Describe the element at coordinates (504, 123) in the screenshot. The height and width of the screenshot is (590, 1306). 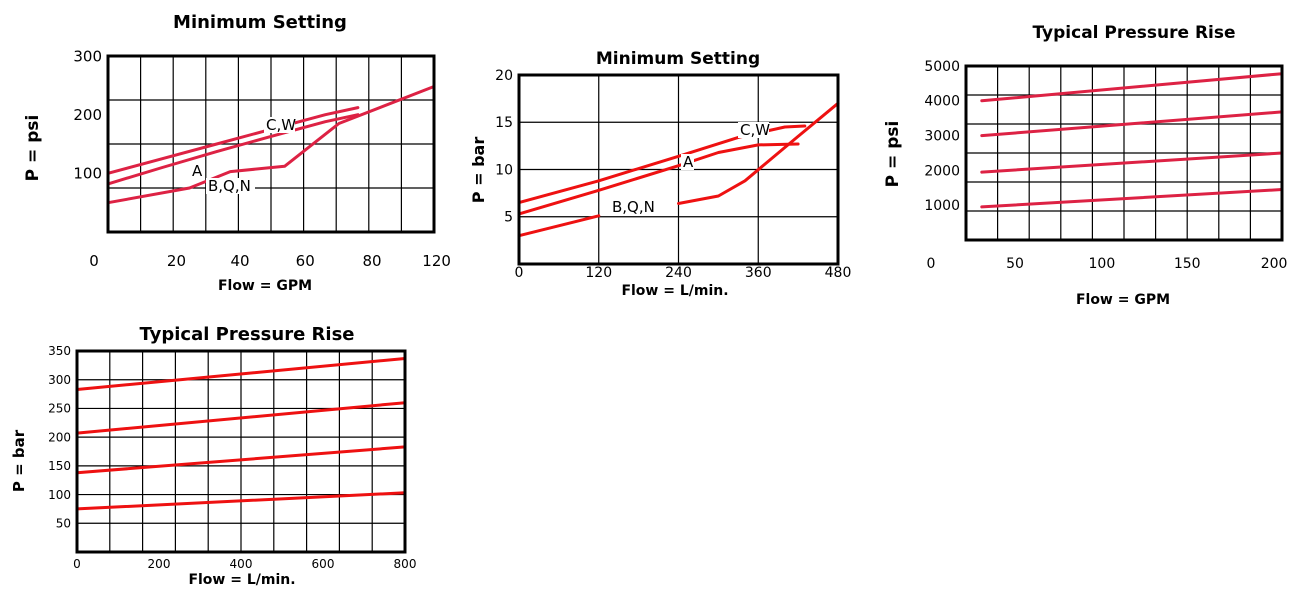
I see `y-tick-label: 15` at that location.